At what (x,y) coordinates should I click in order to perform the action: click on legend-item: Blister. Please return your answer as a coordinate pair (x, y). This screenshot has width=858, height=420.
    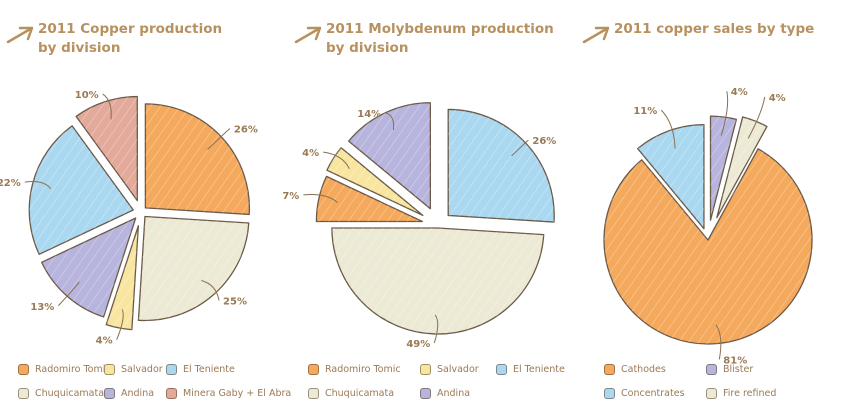
    Looking at the image, I should click on (729, 369).